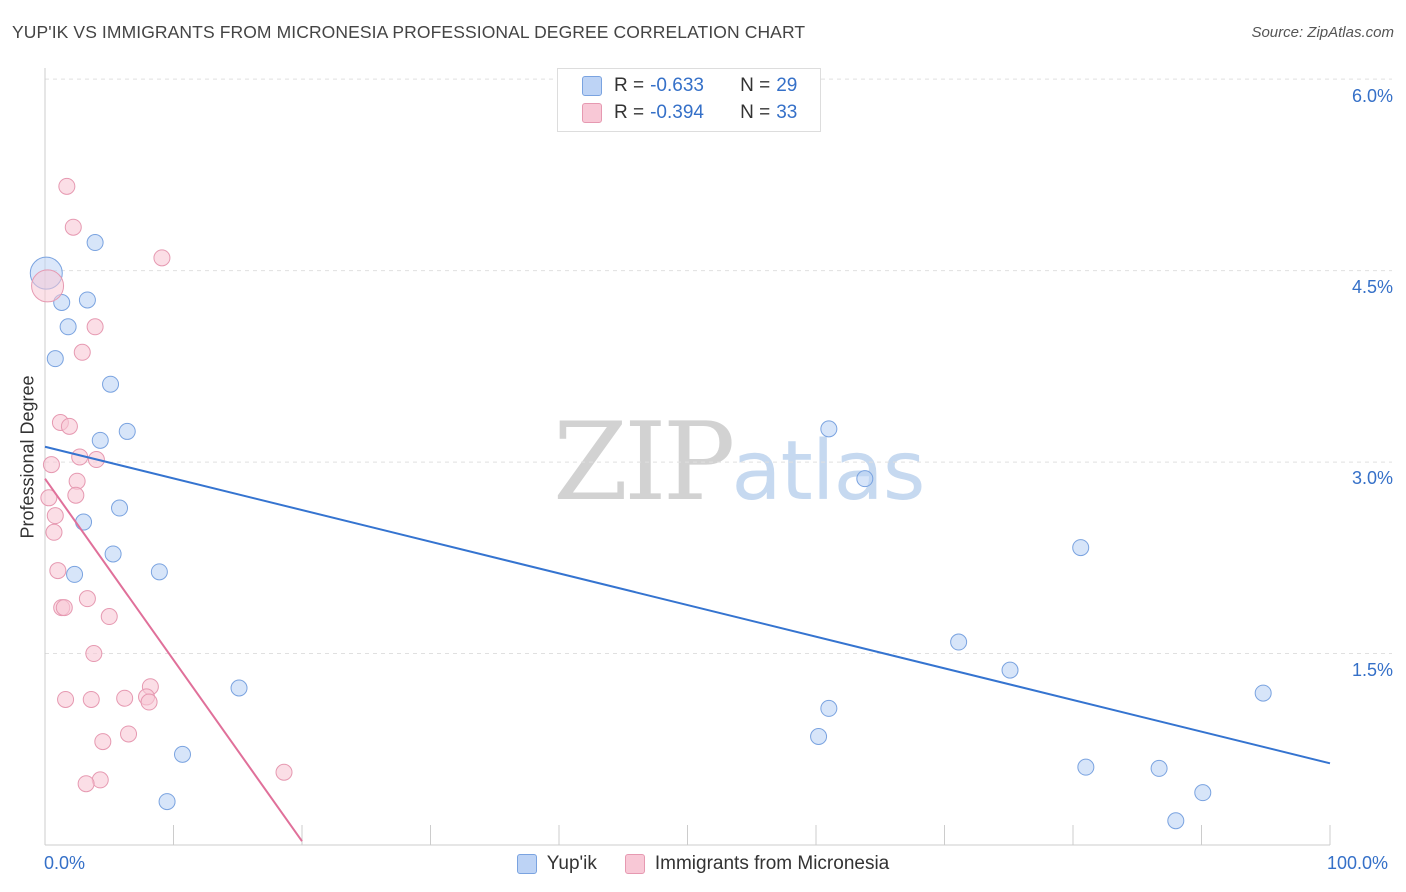  Describe the element at coordinates (1322, 32) in the screenshot. I see `source-label: Source: ZipAtlas.com` at that location.